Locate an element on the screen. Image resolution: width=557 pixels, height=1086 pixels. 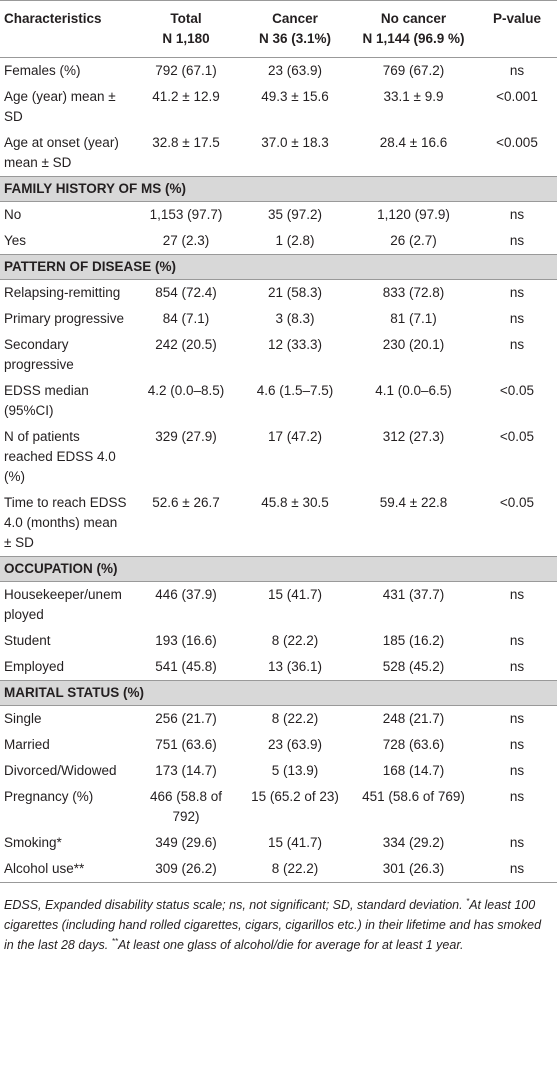
cell: 466 (58.8 of 792) is located at coordinates (186, 806).